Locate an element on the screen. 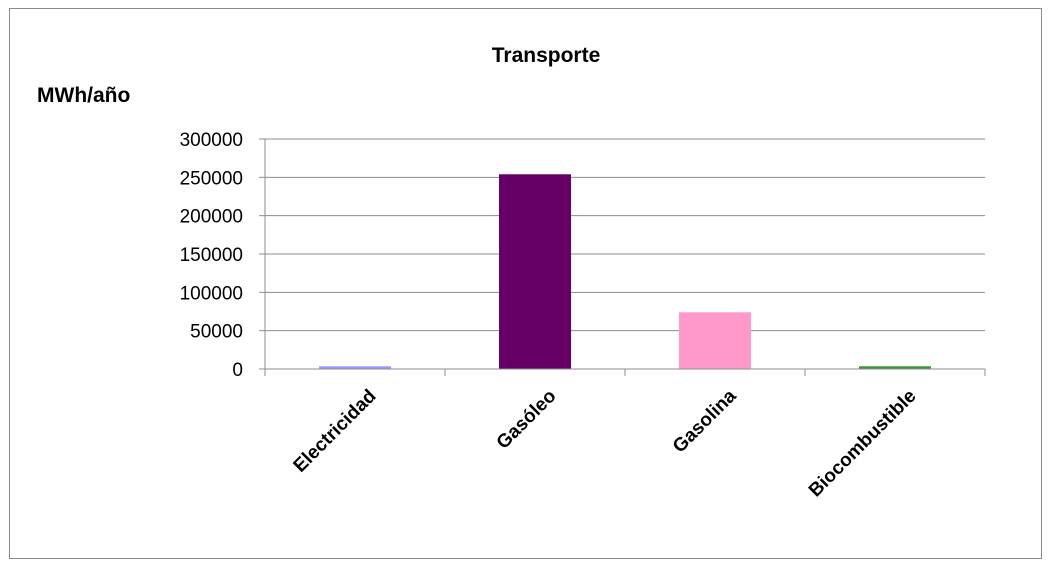  y-tick-label: 250000 is located at coordinates (211, 178).